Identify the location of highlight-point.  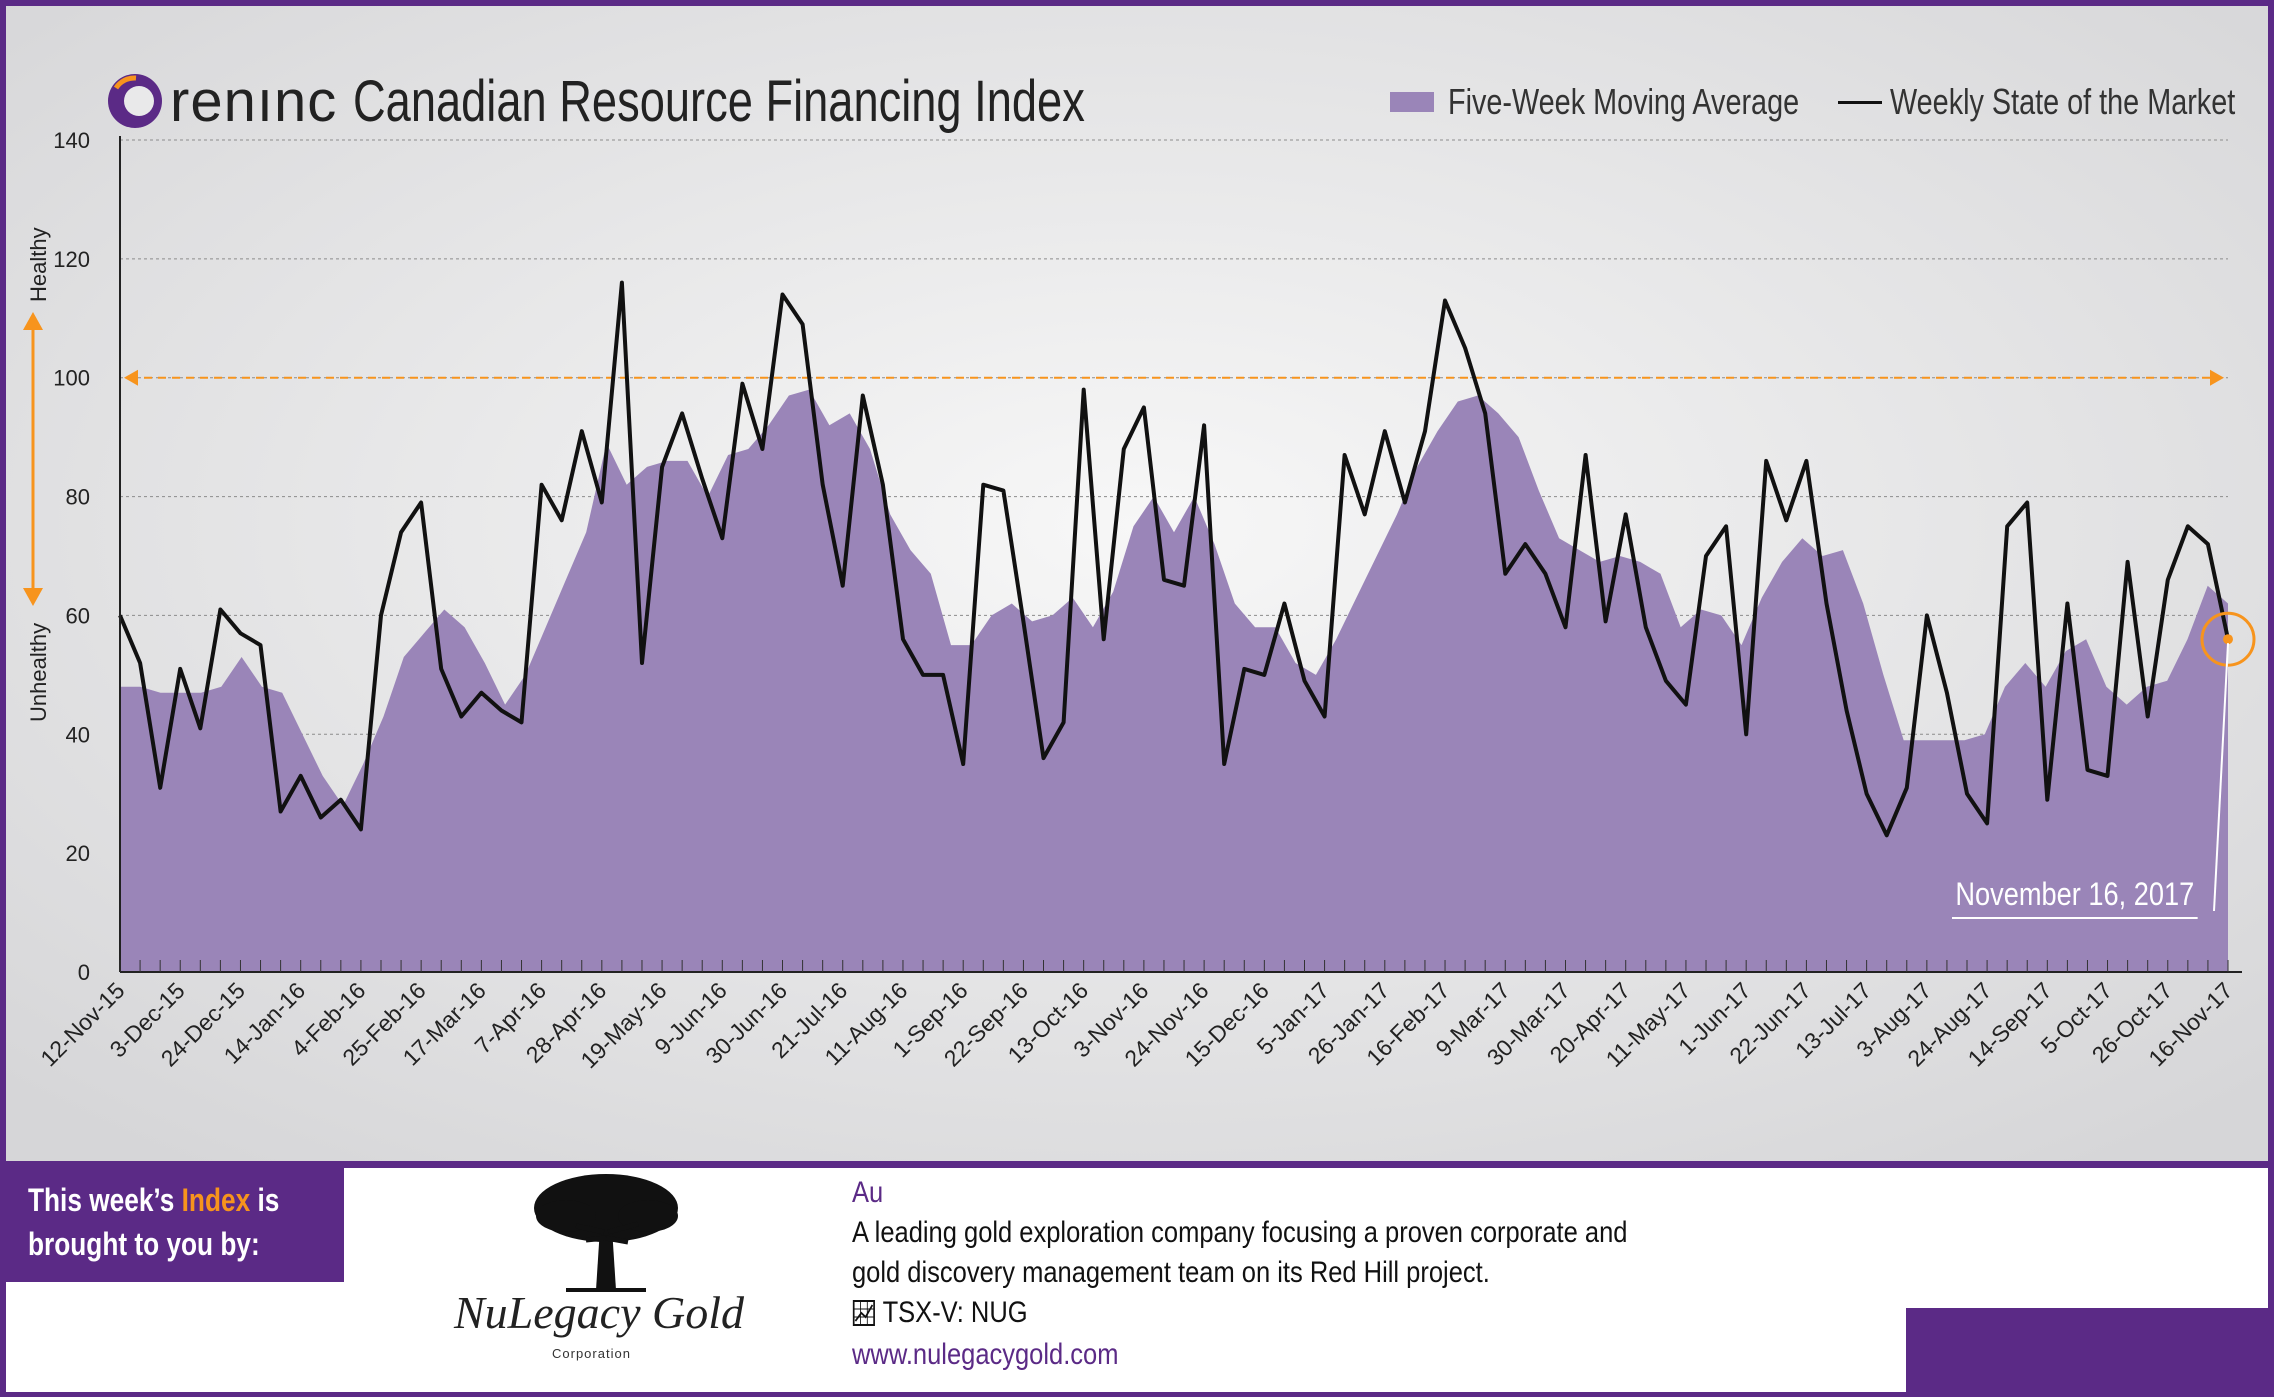
(2228, 639).